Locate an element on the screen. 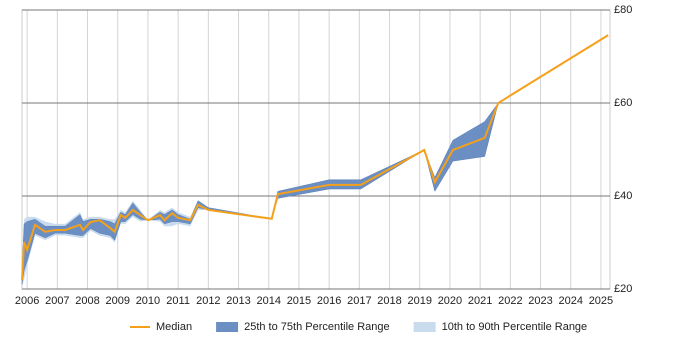 The height and width of the screenshot is (350, 700). x-tick-label: 2020 is located at coordinates (450, 301).